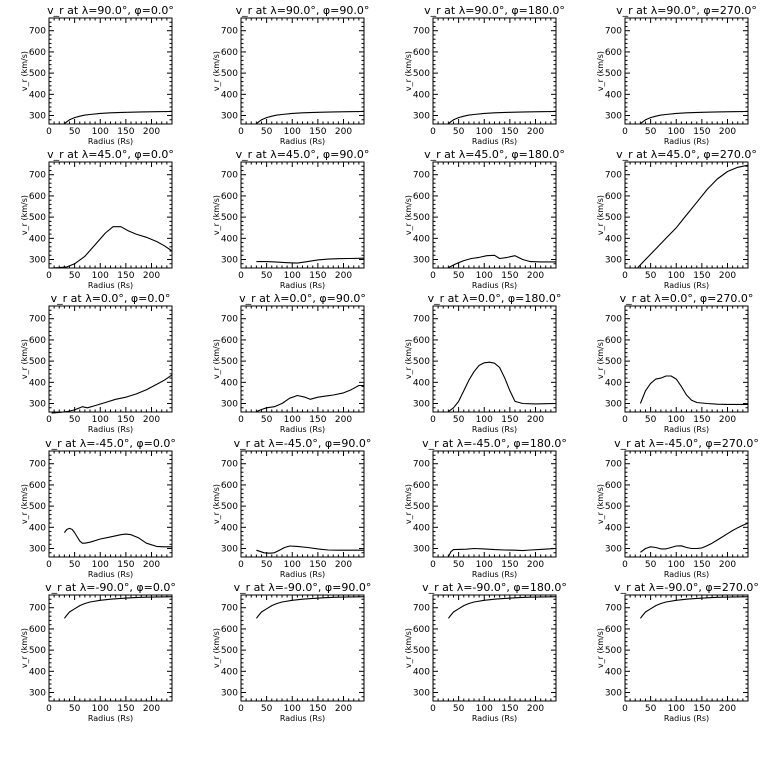  I want to click on panel-title: v_r at λ=90.0°, φ=180.0°, so click(494, 10).